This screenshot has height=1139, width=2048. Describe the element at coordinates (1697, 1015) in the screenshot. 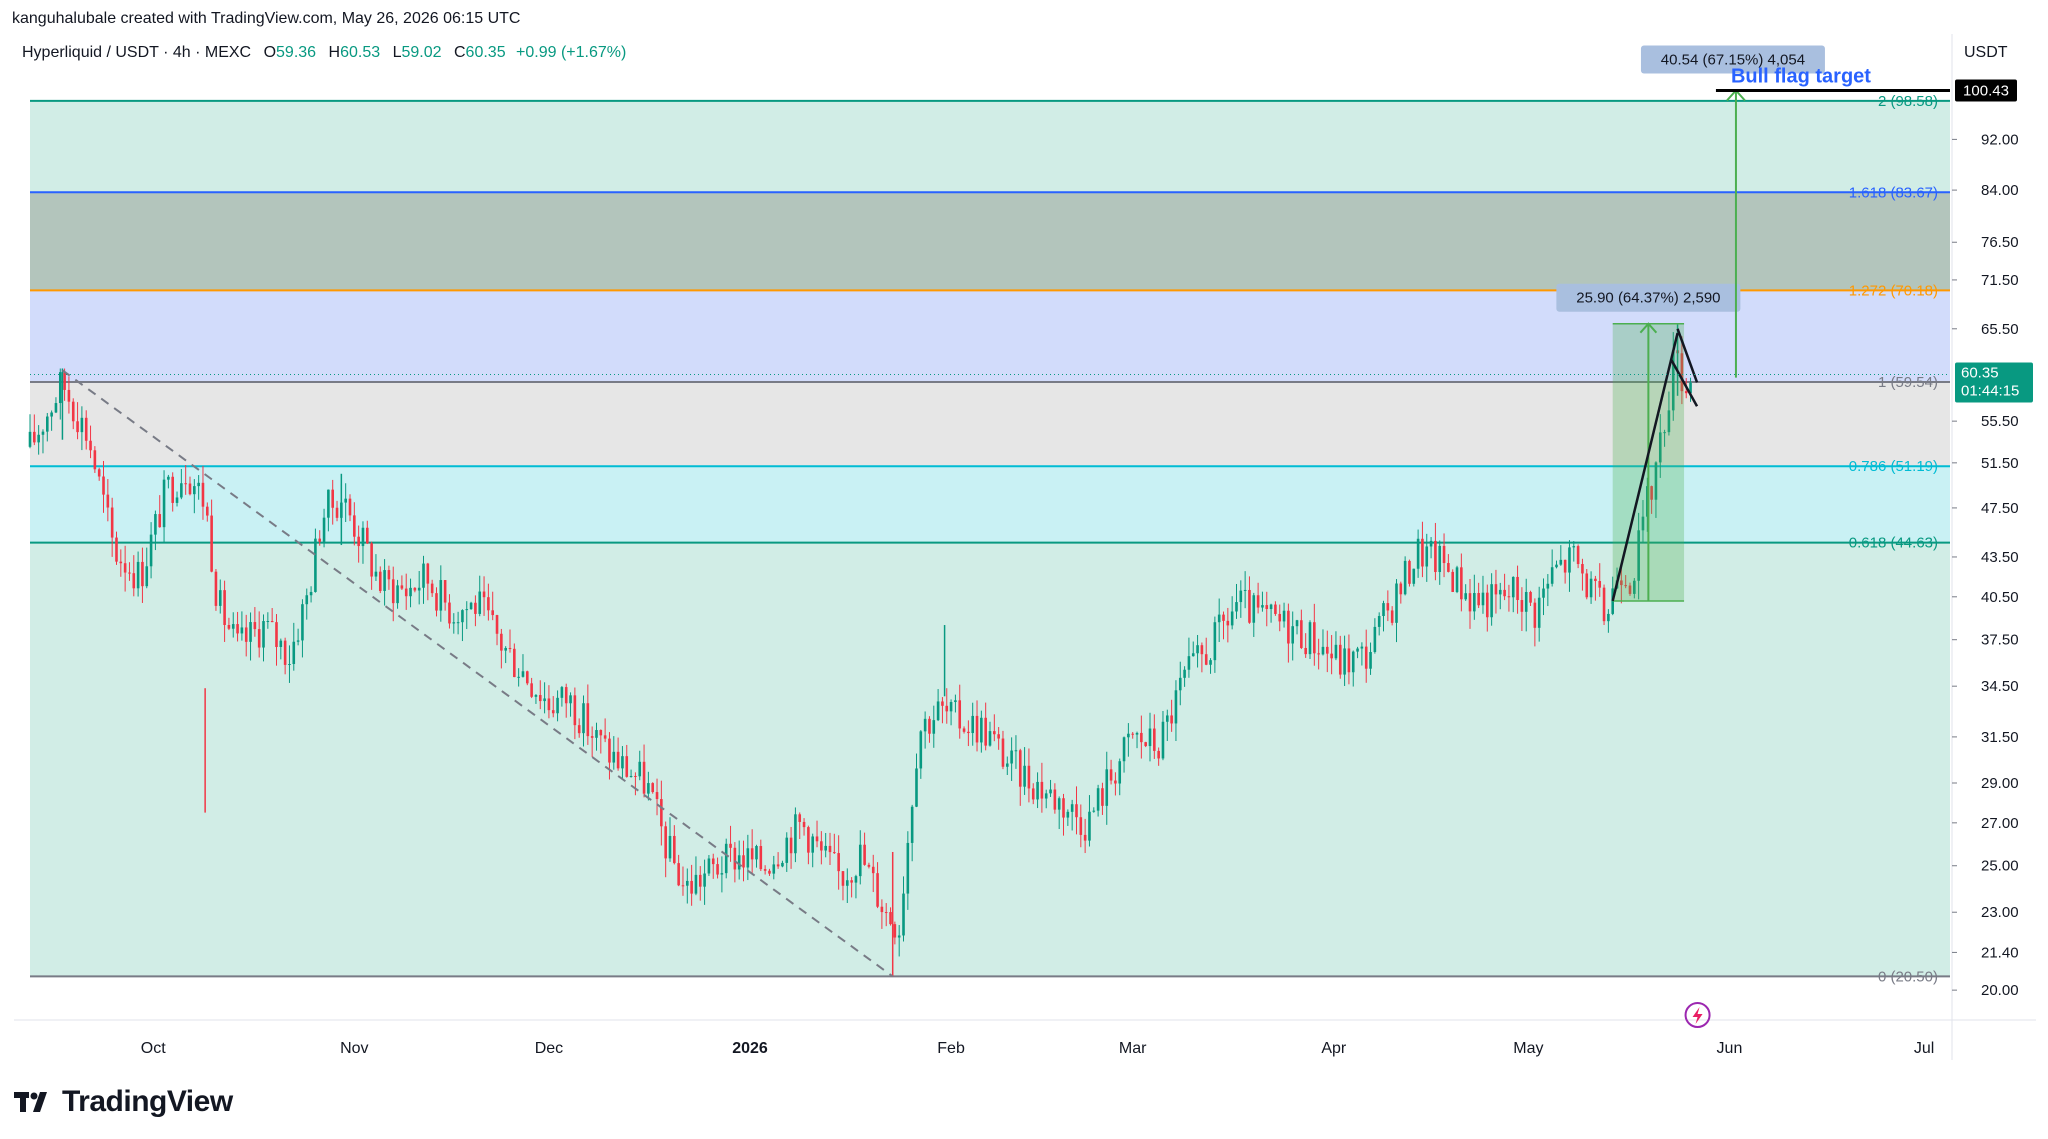

I see `lightning-icon` at that location.